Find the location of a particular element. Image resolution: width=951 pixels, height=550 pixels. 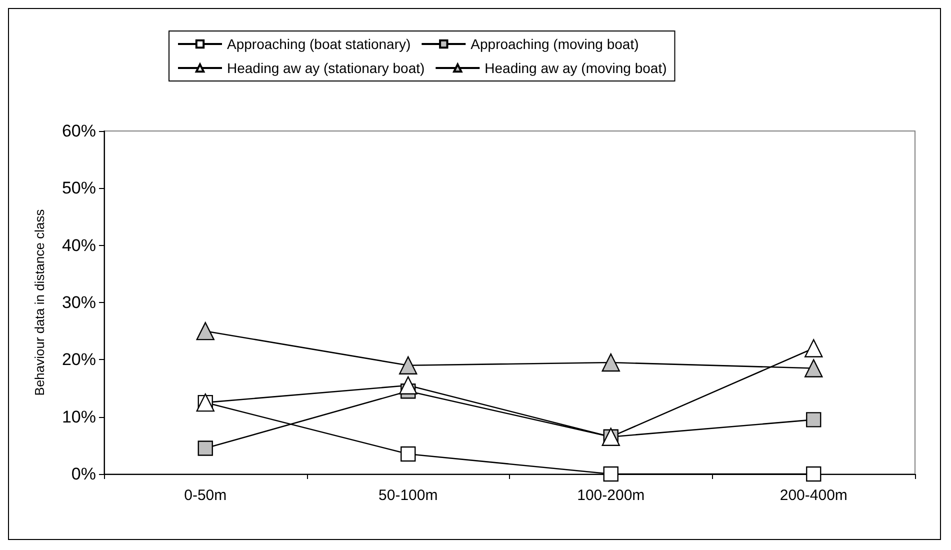

x-tick-label: 0-50m is located at coordinates (205, 495).